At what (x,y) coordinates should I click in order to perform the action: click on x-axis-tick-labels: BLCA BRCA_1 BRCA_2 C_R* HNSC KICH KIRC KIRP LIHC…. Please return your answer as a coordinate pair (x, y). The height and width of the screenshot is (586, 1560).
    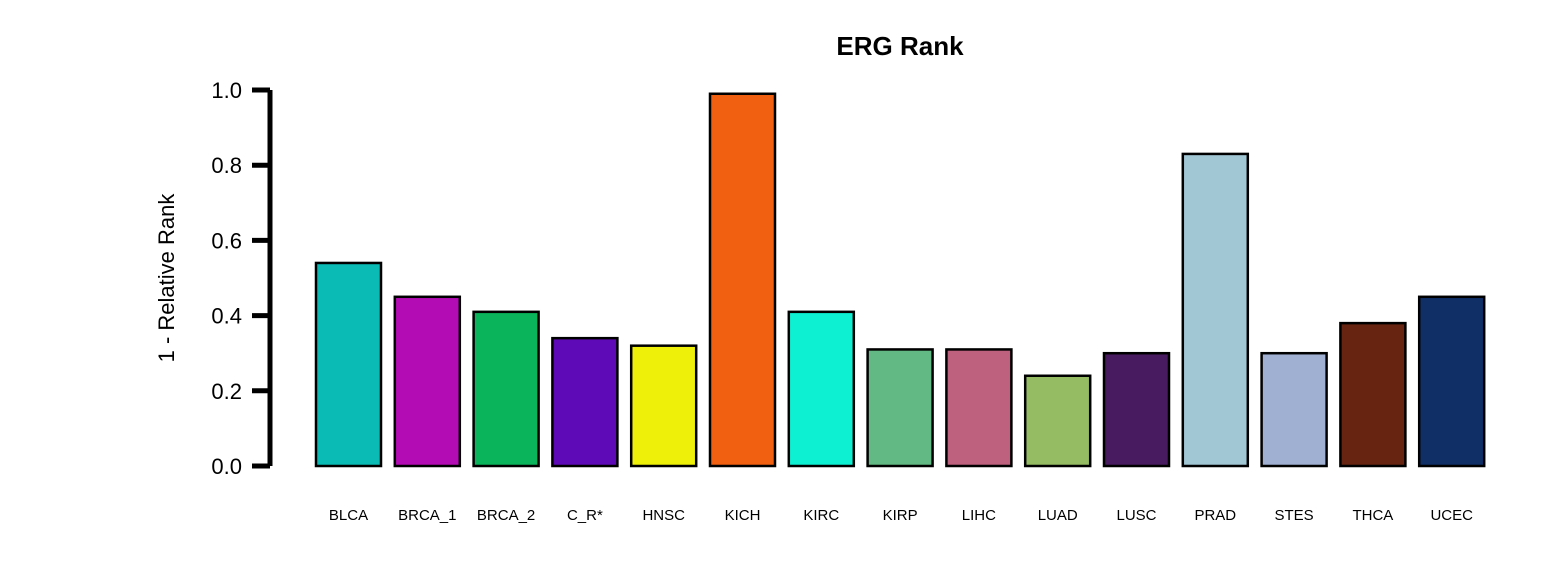
    Looking at the image, I should click on (901, 515).